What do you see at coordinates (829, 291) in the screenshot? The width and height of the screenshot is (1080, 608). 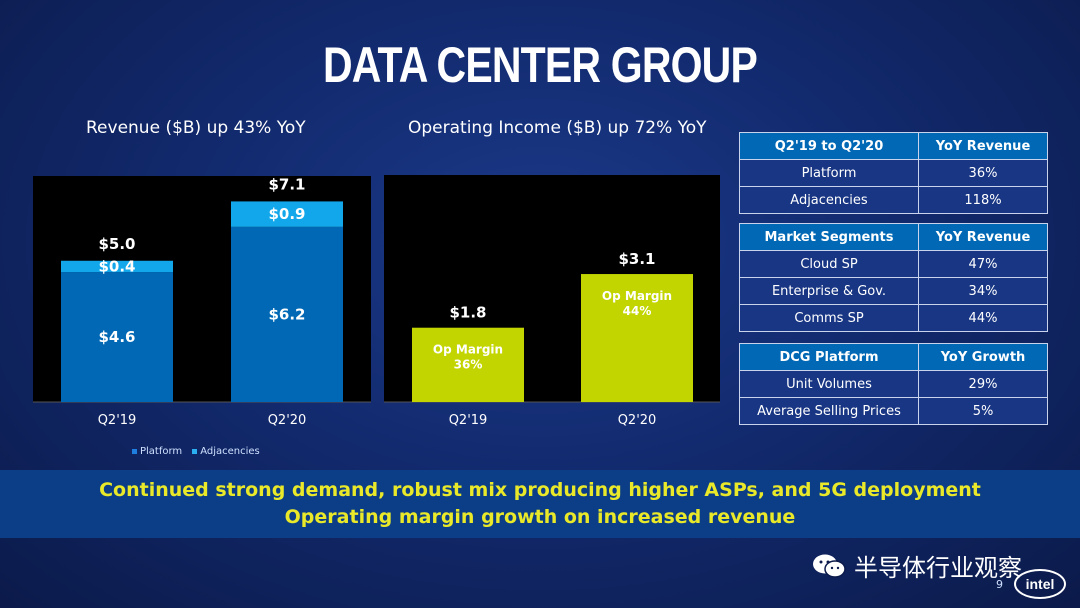 I see `table-cell: Enterprise & Gov.` at bounding box center [829, 291].